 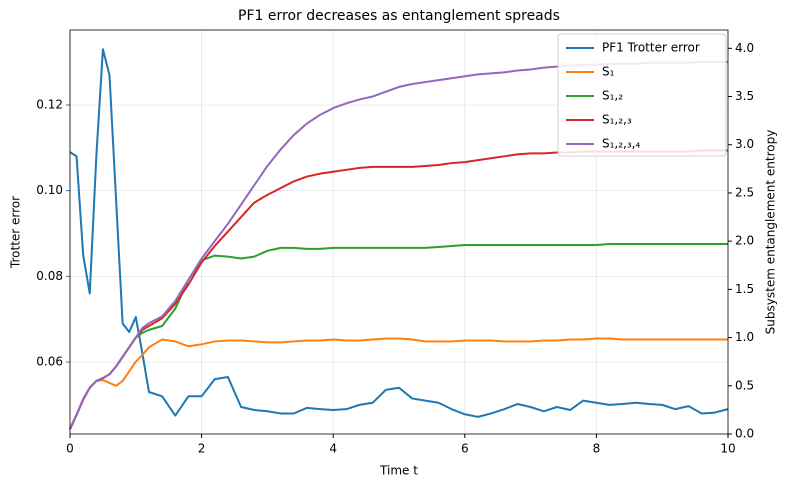 What do you see at coordinates (744, 96) in the screenshot?
I see `y2-tick-label: 3.5` at bounding box center [744, 96].